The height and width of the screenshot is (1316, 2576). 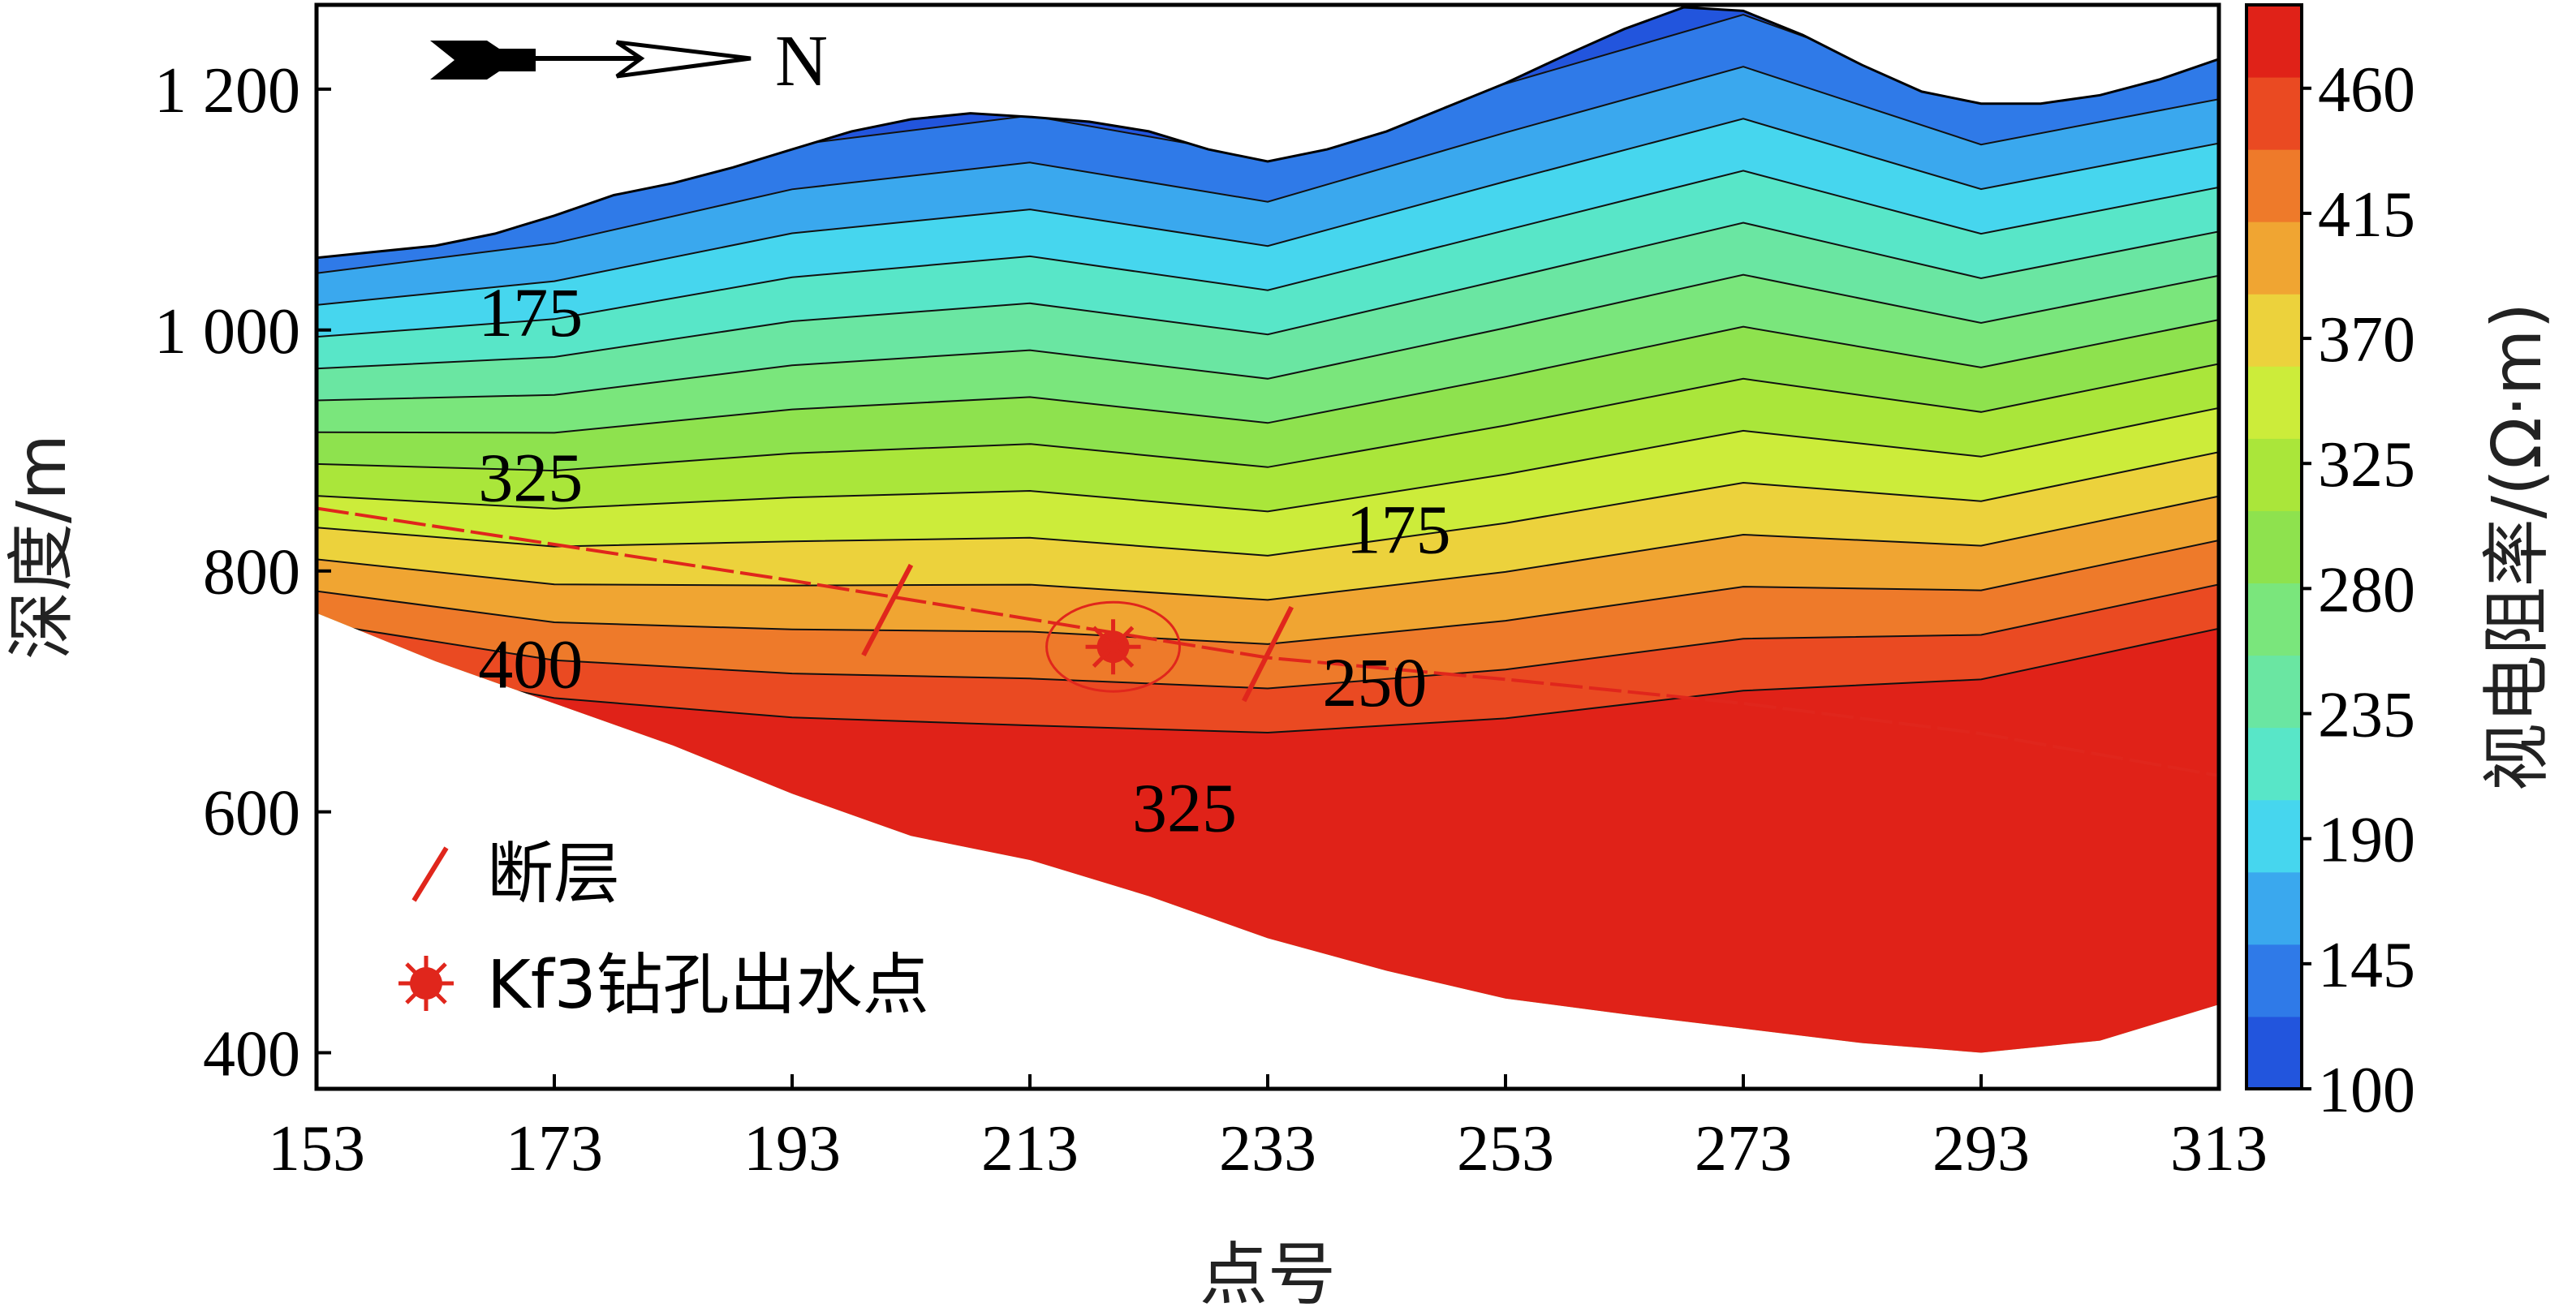 I want to click on x-tick-label: 273, so click(x=1744, y=1149).